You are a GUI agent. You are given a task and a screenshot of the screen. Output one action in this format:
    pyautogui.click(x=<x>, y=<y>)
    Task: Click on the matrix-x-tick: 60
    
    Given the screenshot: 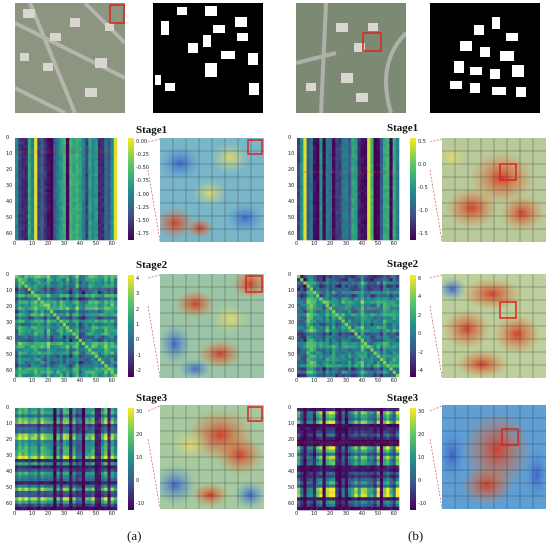 What is the action you would take?
    pyautogui.click(x=111, y=244)
    